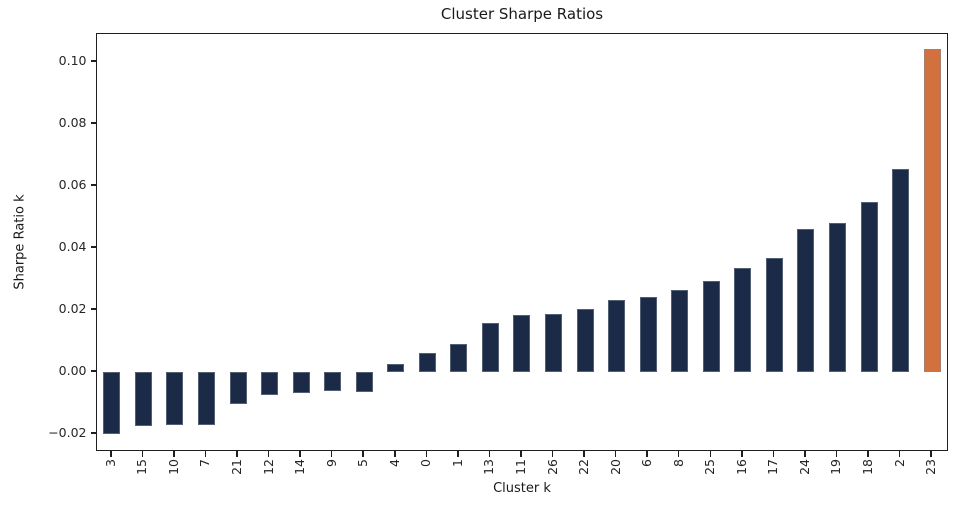  What do you see at coordinates (741, 467) in the screenshot?
I see `x-tick-label-cluster-16: 16` at bounding box center [741, 467].